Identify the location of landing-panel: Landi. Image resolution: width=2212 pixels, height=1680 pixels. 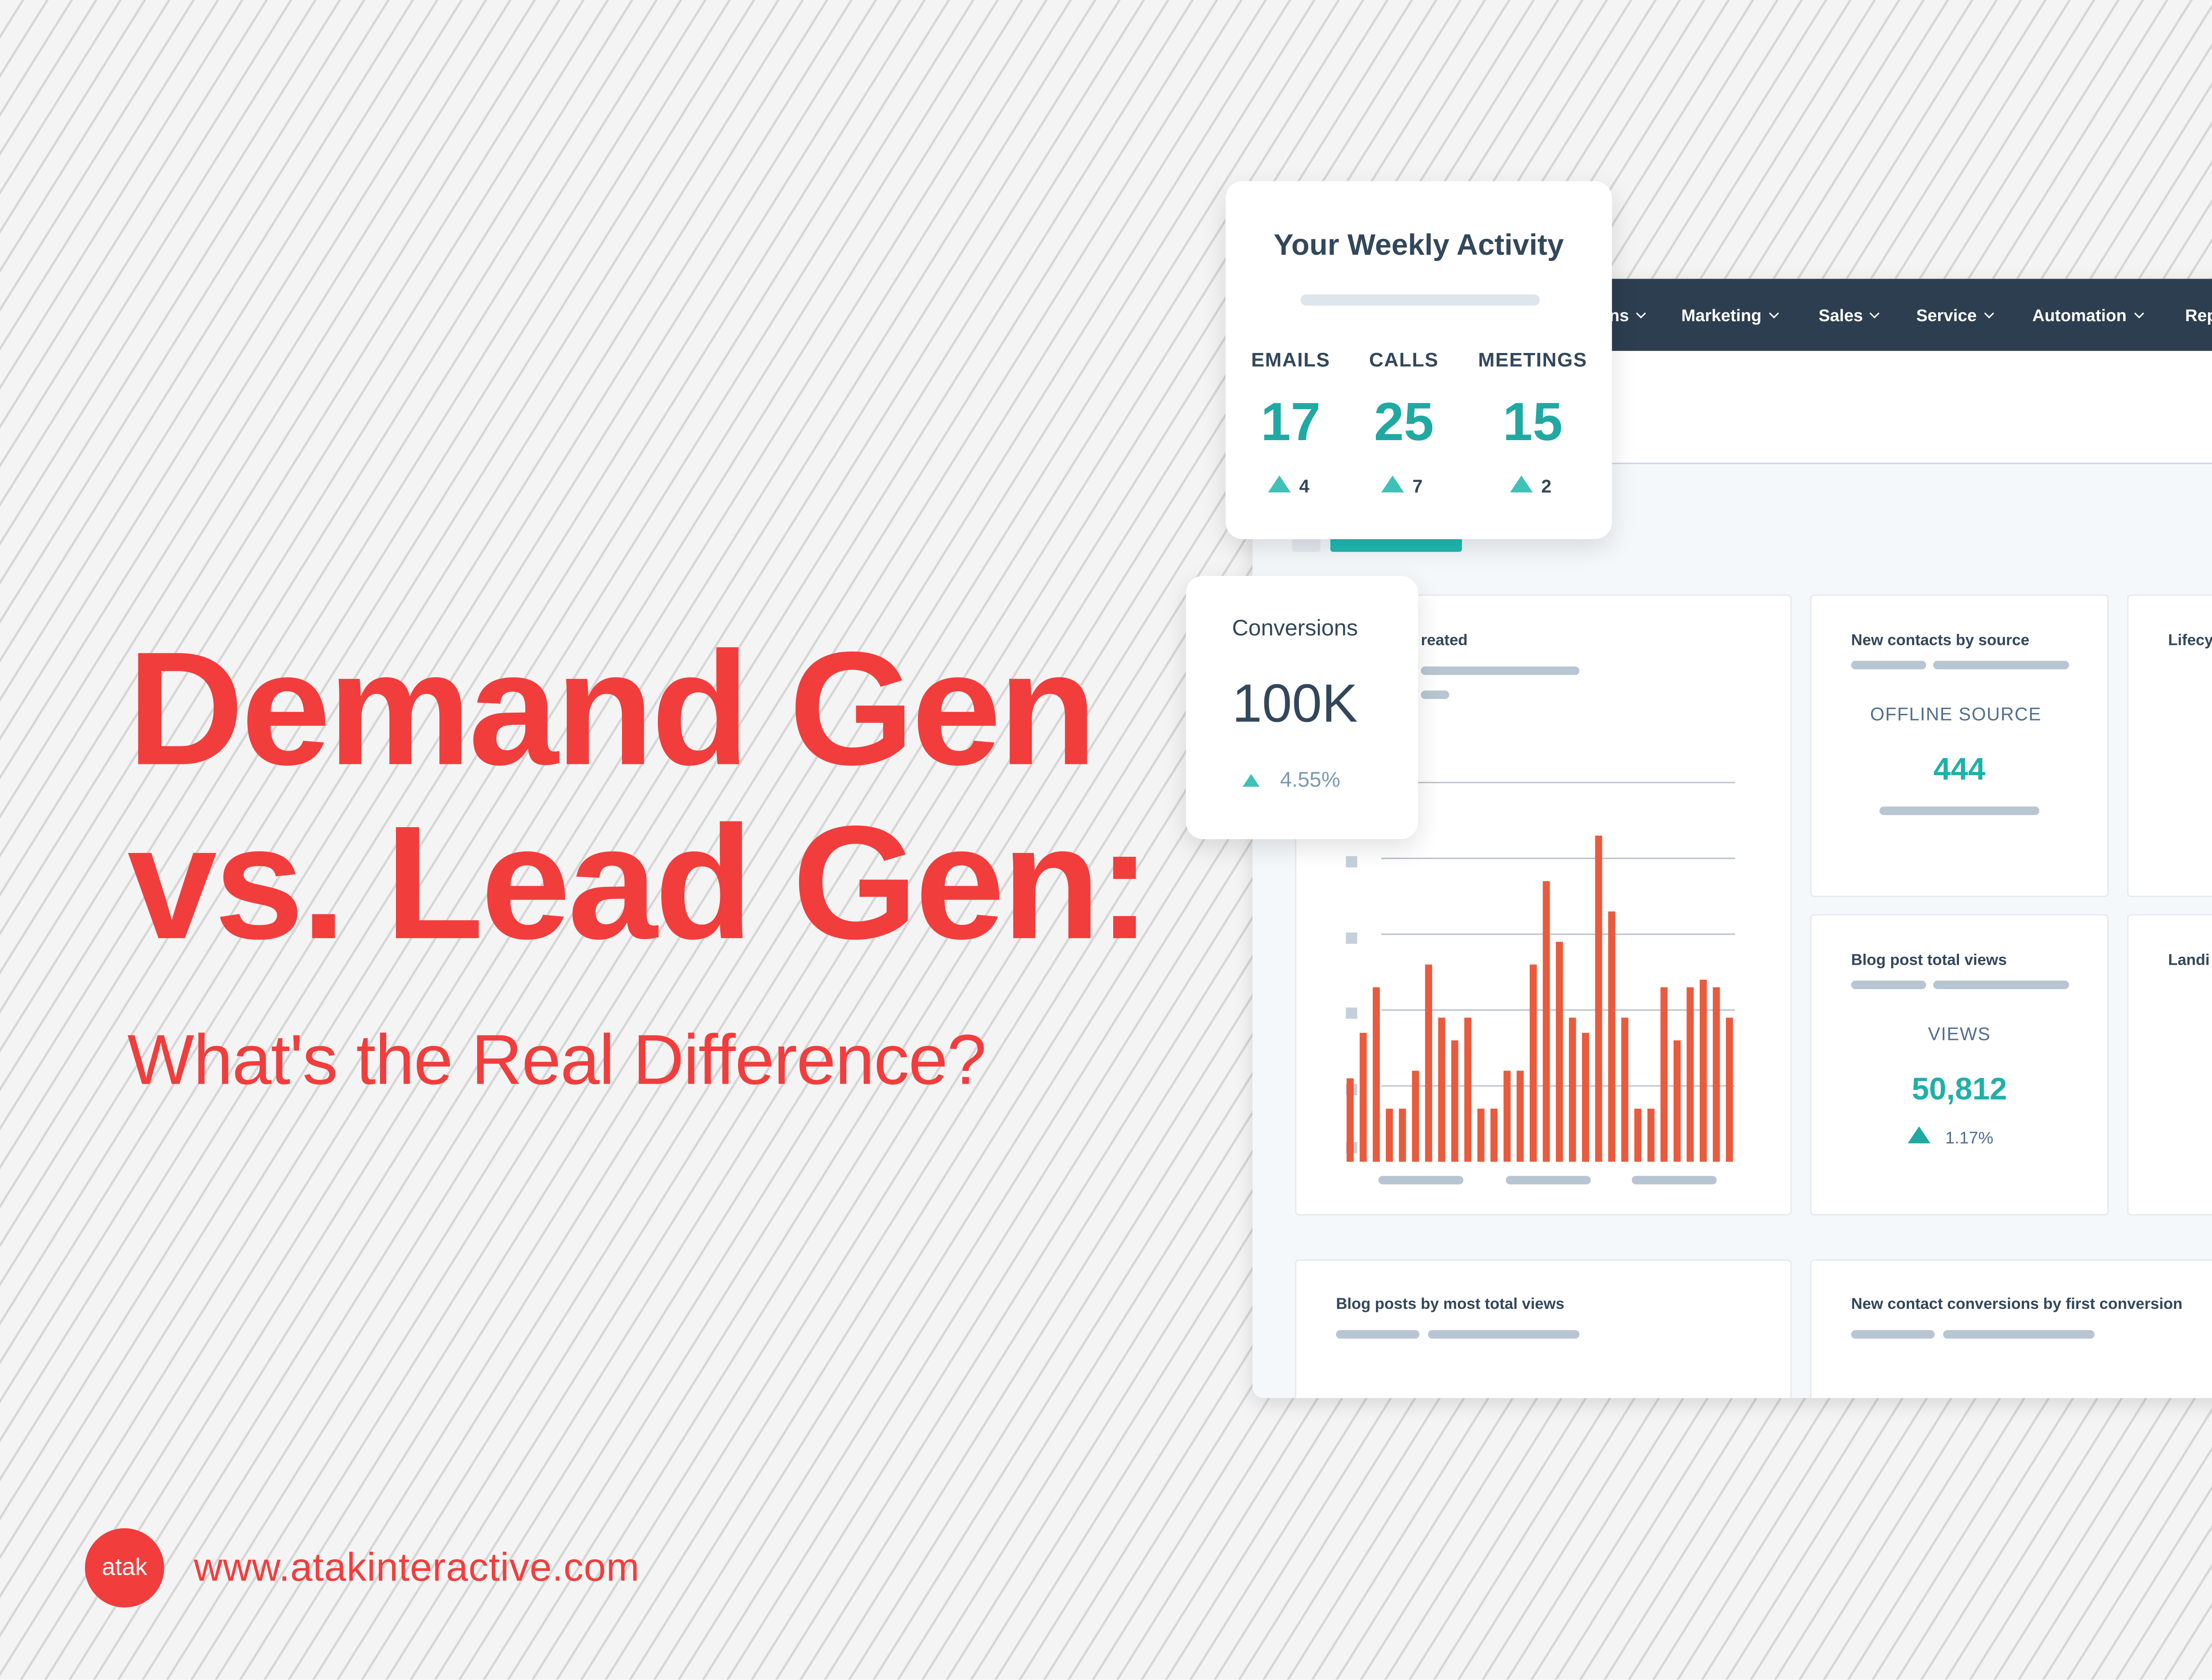
(2169, 1065).